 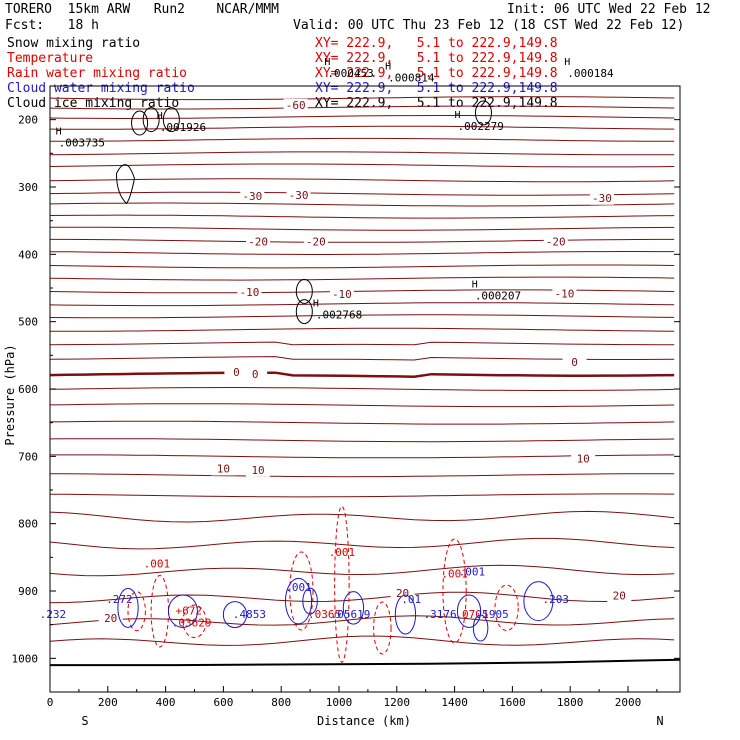 What do you see at coordinates (166, 702) in the screenshot?
I see `x-tick-label: 400` at bounding box center [166, 702].